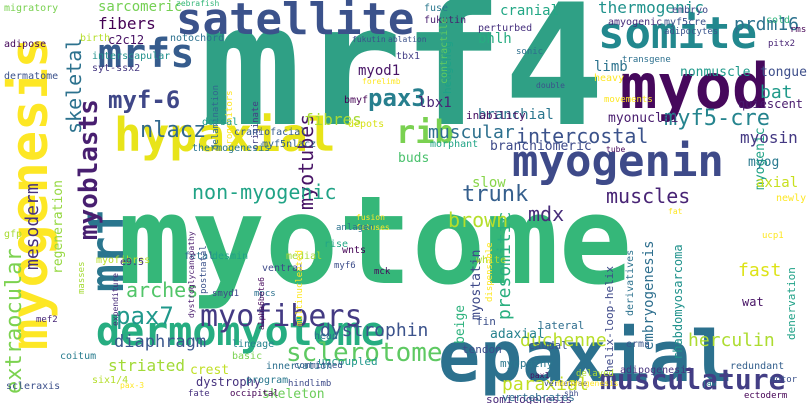 This screenshot has height=404, width=808. What do you see at coordinates (253, 344) in the screenshot?
I see `word-lineage: lineage` at bounding box center [253, 344].